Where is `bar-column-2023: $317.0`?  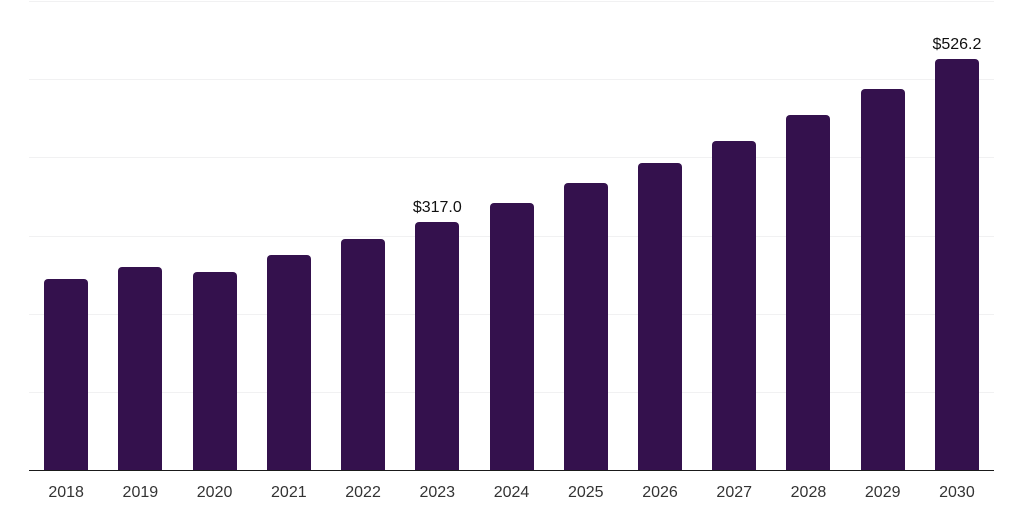
bar-column-2023: $317.0 is located at coordinates (437, 235).